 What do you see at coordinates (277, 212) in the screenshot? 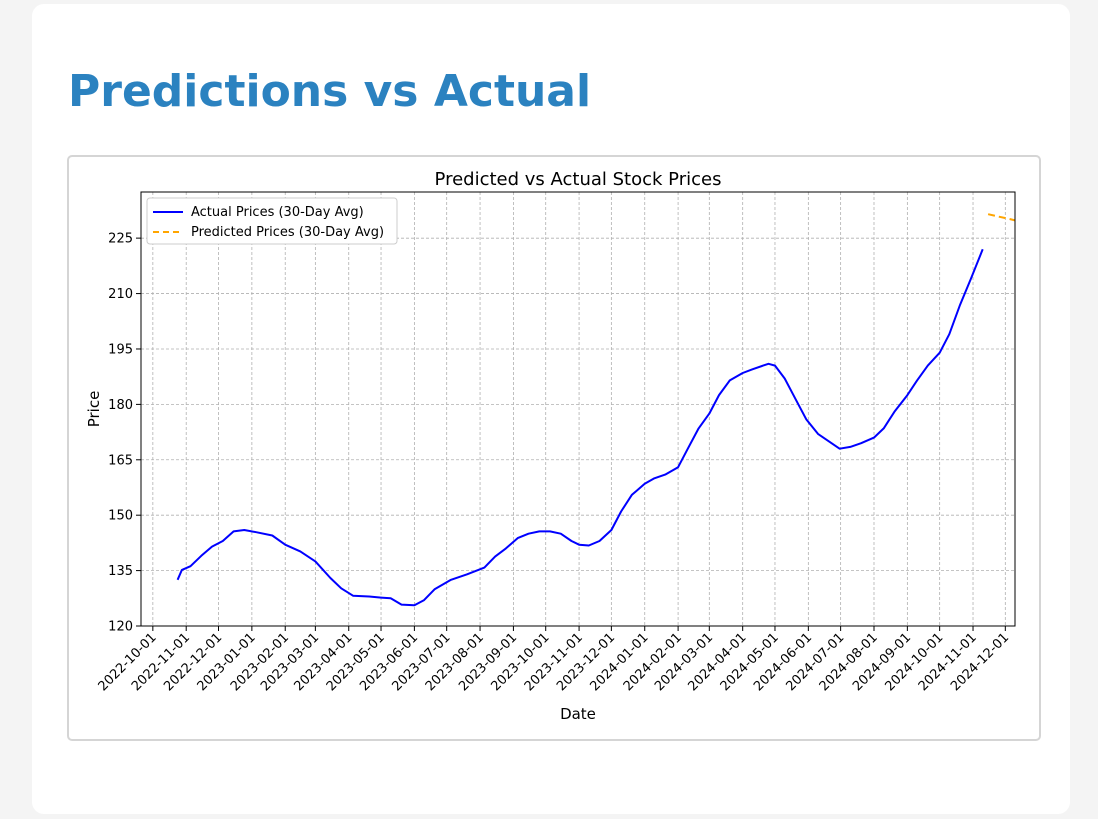
I see `legend-label-actual: Actual Prices (30-Day Avg)` at bounding box center [277, 212].